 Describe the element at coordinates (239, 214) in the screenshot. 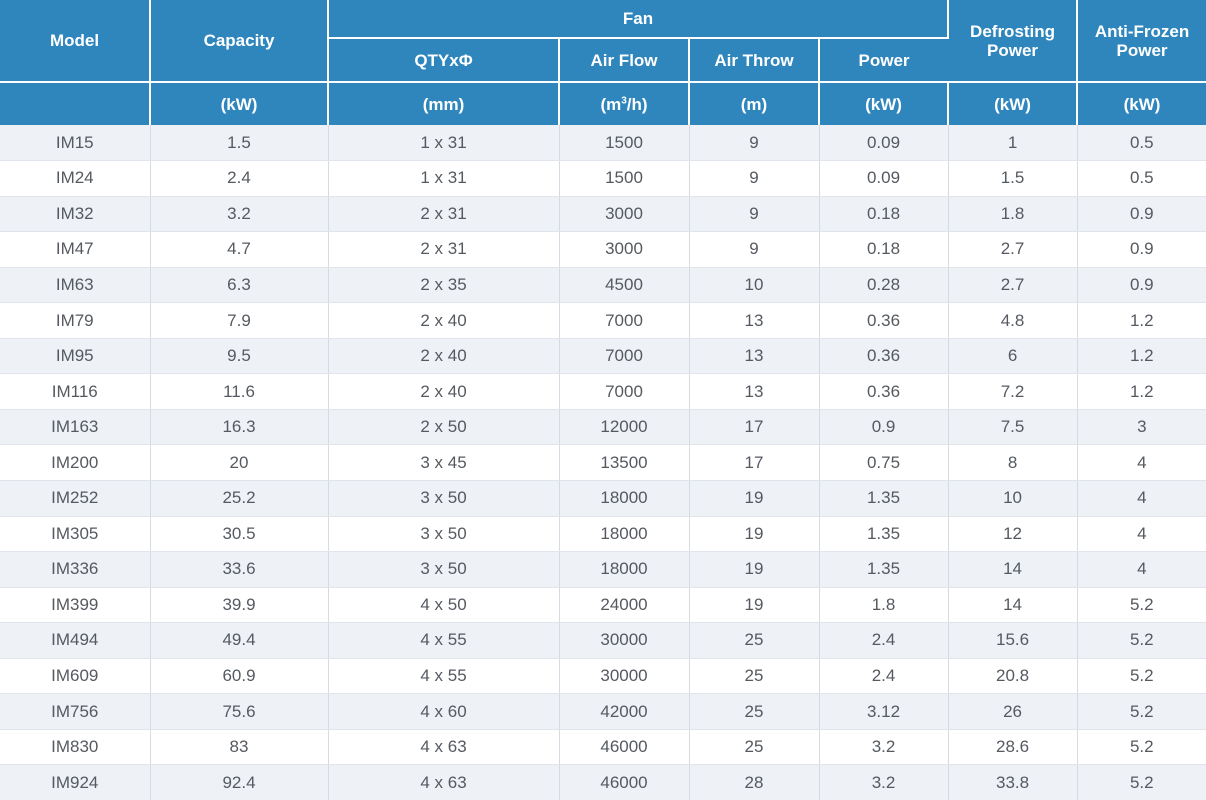

I see `cell-capacity: 3.2` at that location.